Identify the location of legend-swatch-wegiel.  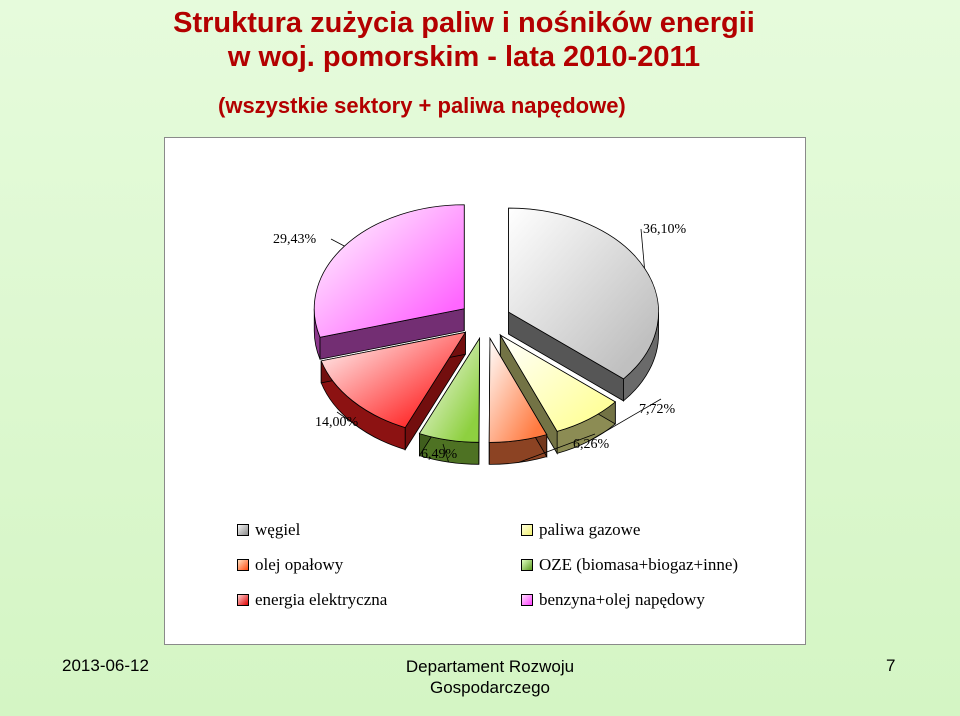
(243, 530).